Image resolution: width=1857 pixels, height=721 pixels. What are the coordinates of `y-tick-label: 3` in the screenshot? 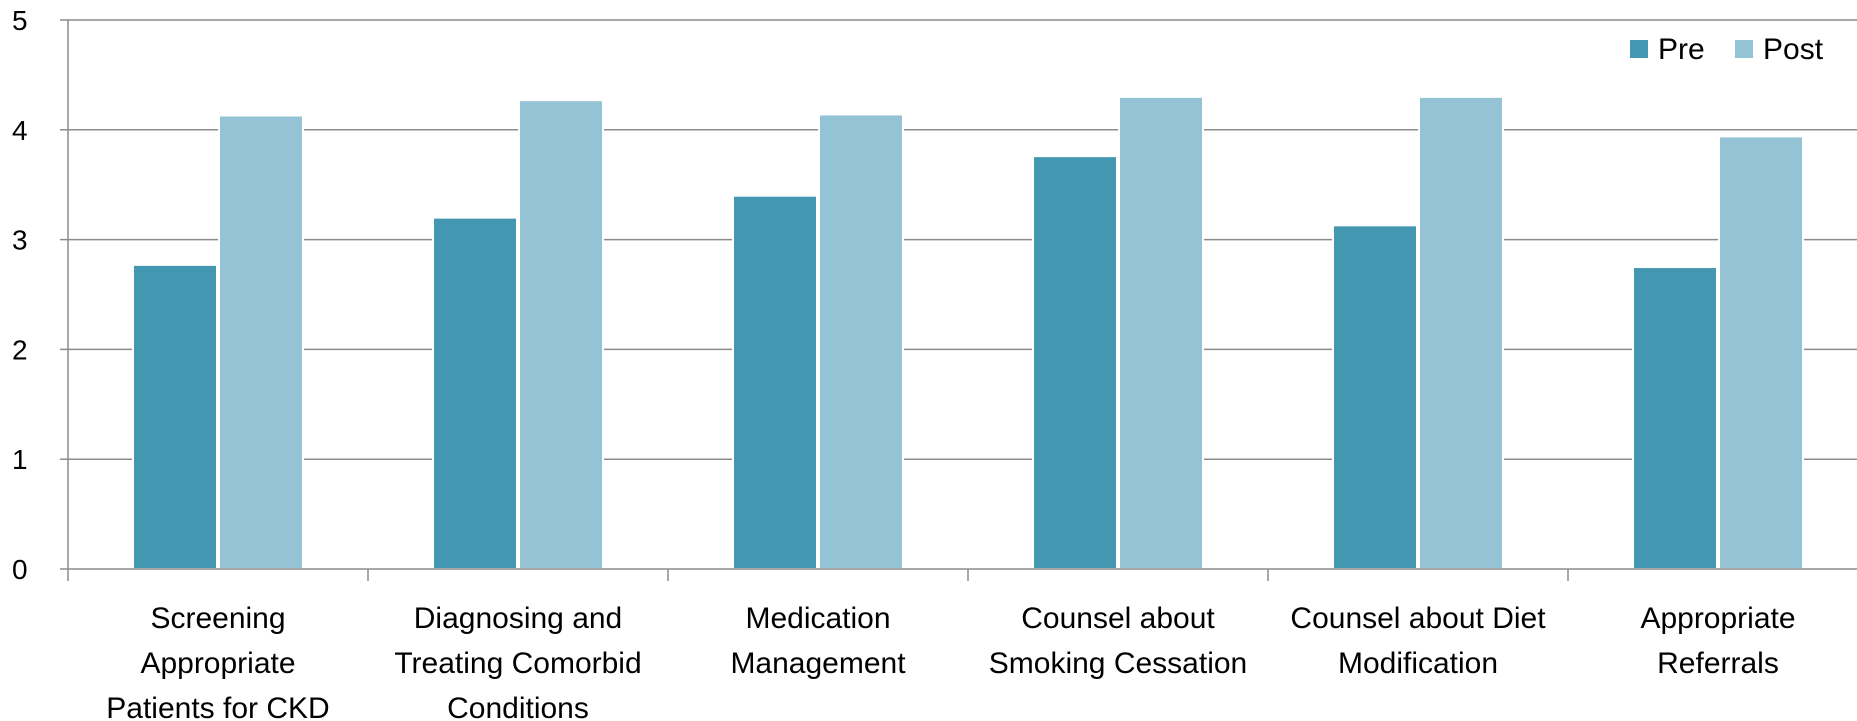 It's located at (20, 240).